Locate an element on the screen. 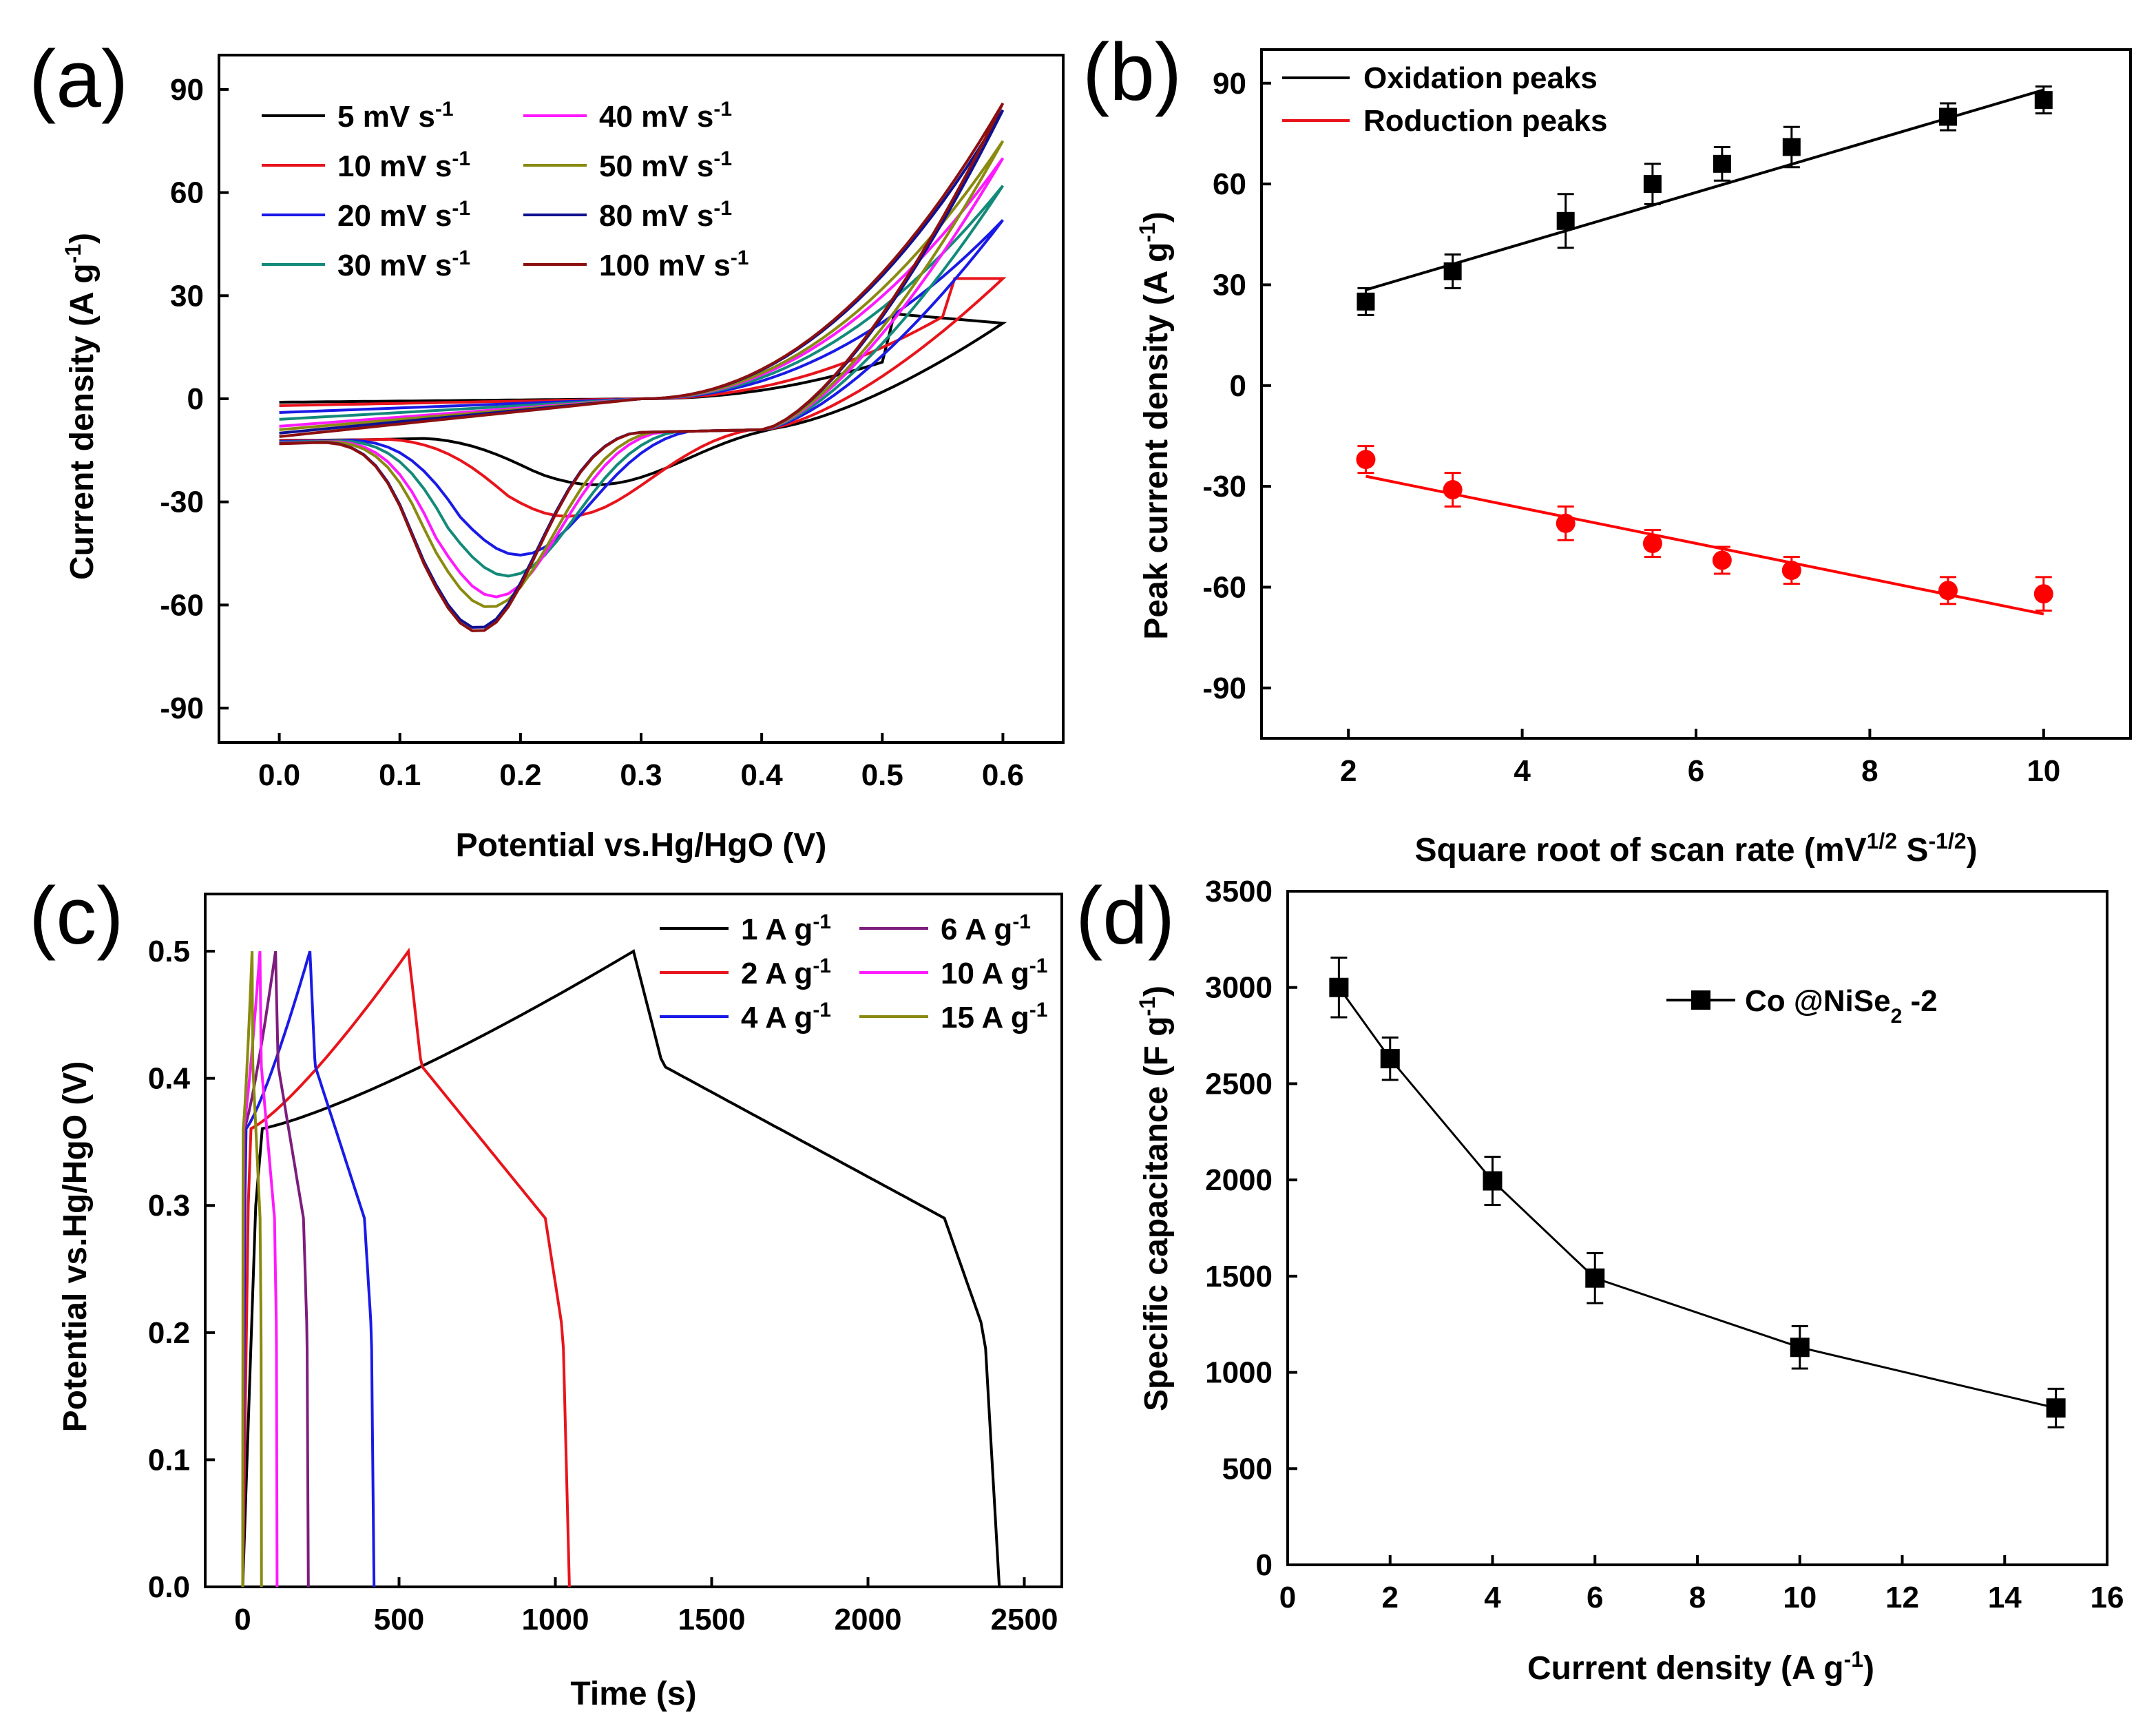  panel-d-y-tick-label: 1000 is located at coordinates (1239, 1373).